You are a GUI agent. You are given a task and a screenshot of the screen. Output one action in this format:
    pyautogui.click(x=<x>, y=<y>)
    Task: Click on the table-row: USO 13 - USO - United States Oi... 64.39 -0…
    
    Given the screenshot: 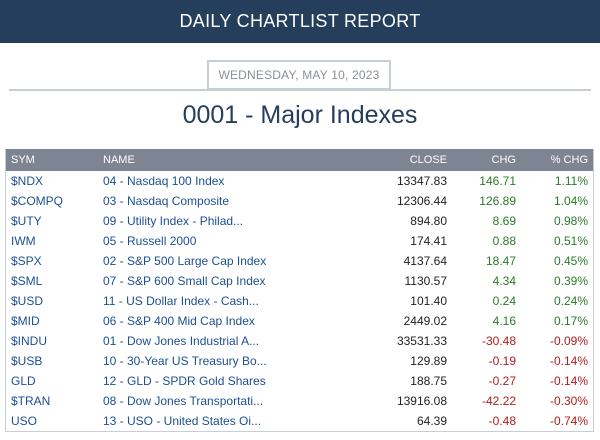 What is the action you would take?
    pyautogui.click(x=299, y=421)
    